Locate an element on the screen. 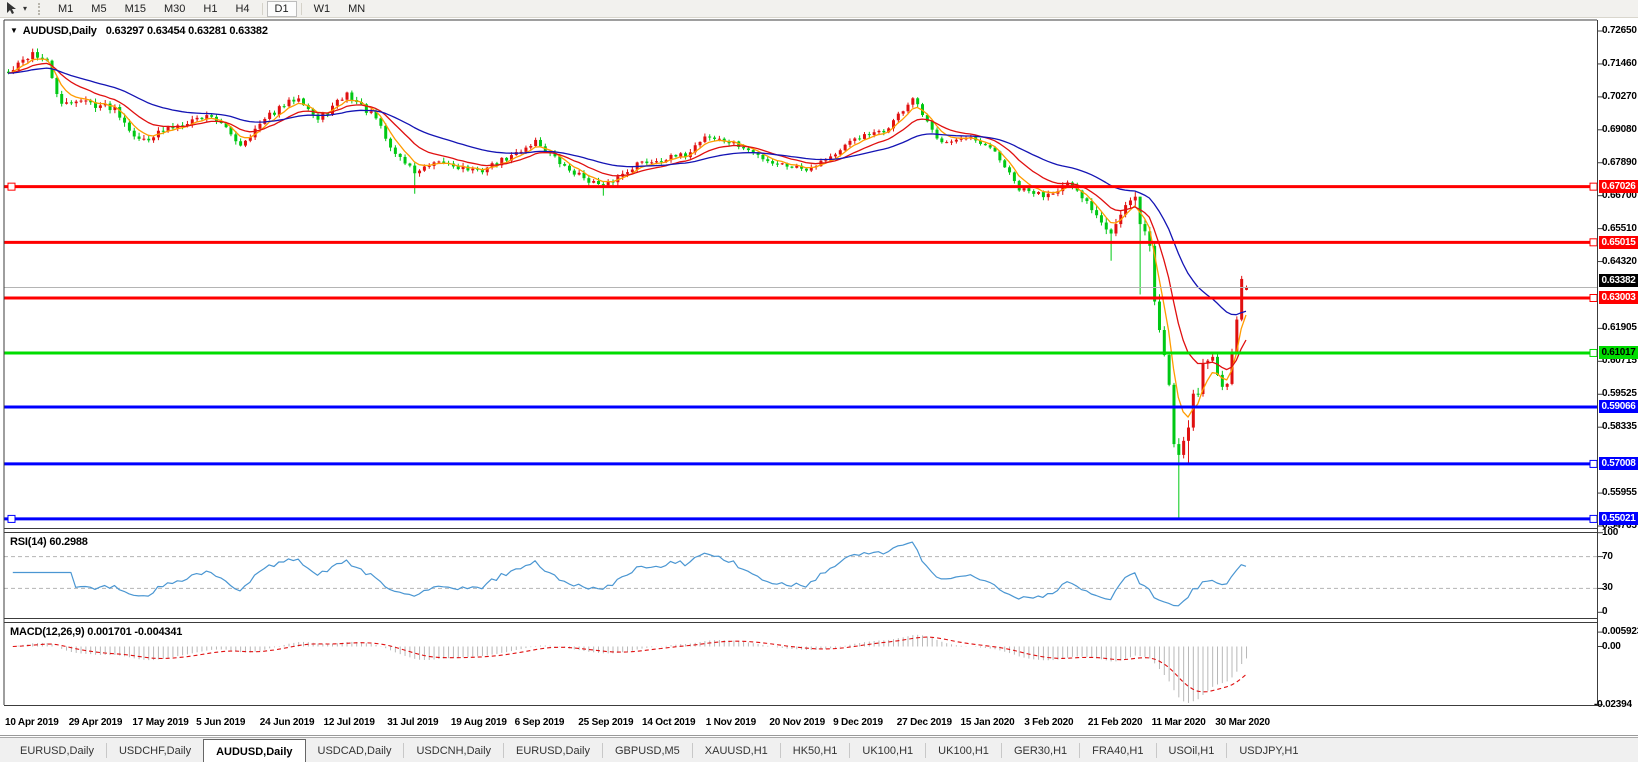 The height and width of the screenshot is (762, 1638). cursor-arrow-icon is located at coordinates (11, 8).